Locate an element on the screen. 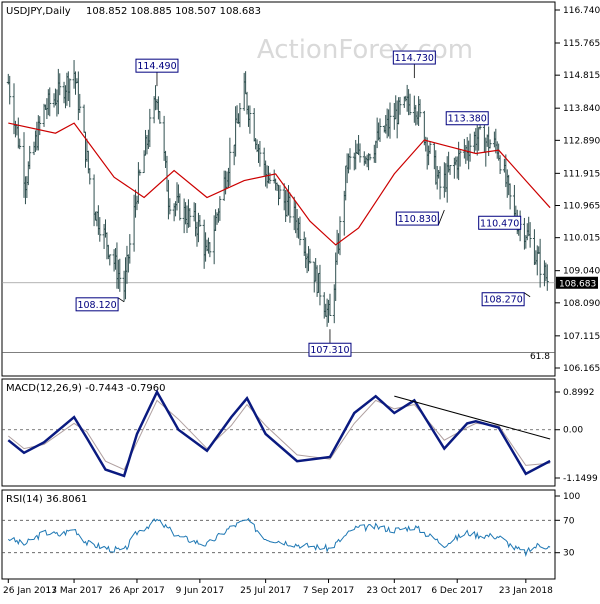  price-annotation: 114.490 is located at coordinates (157, 72).